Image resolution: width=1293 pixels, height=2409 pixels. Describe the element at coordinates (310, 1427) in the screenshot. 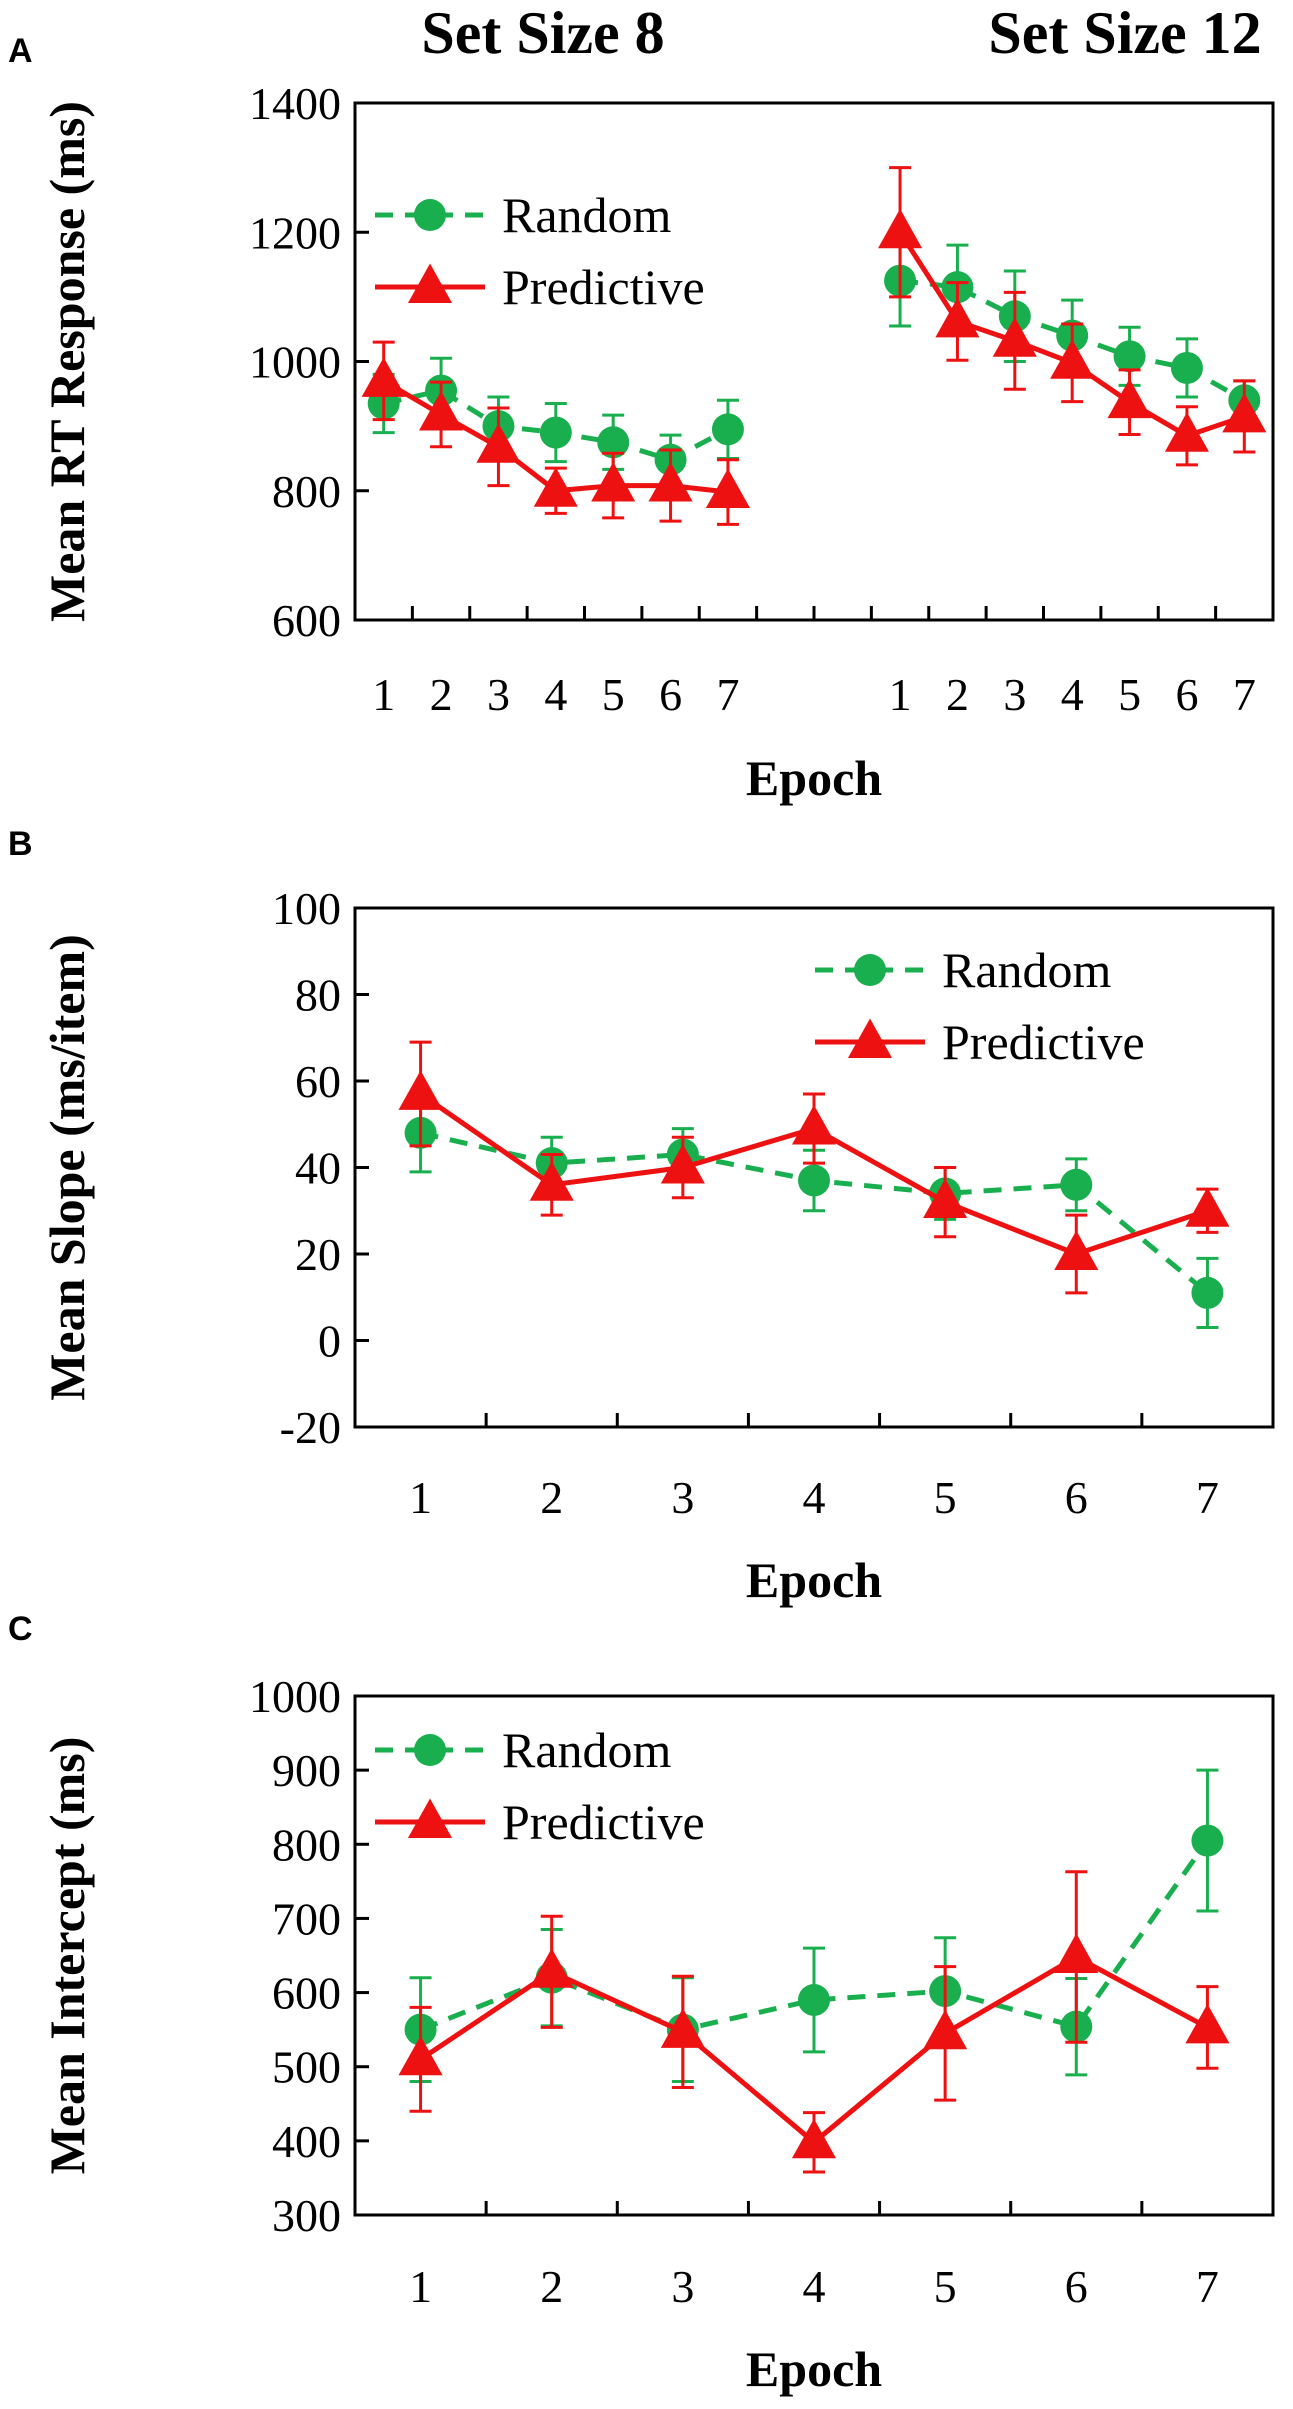

I see `y-tick-label: -20` at that location.